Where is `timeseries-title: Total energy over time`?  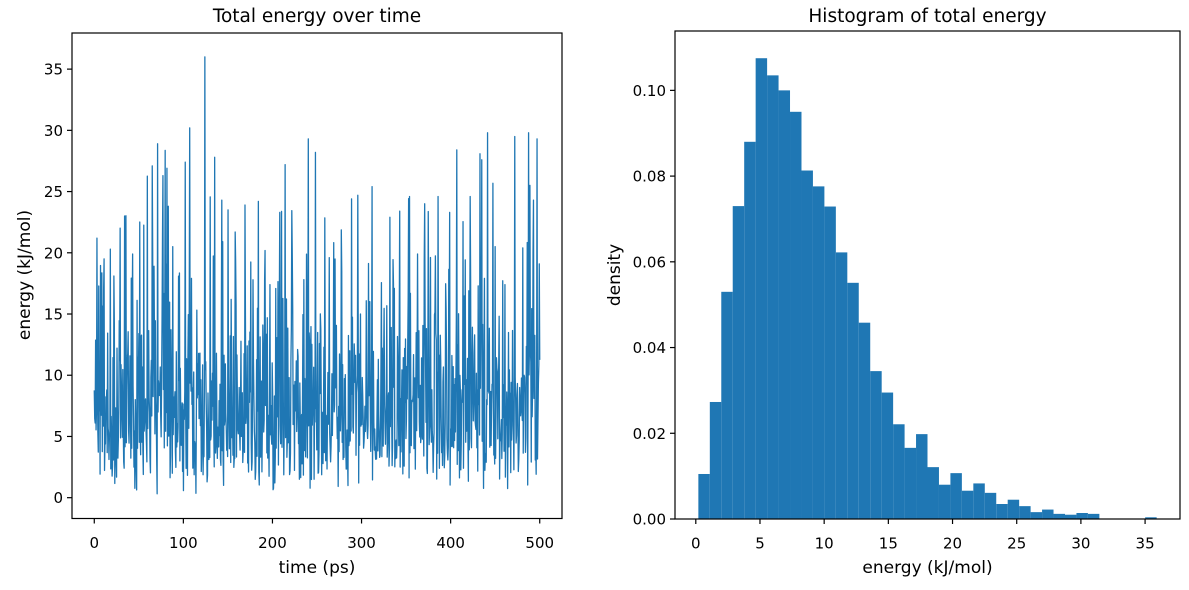
timeseries-title: Total energy over time is located at coordinates (316, 16).